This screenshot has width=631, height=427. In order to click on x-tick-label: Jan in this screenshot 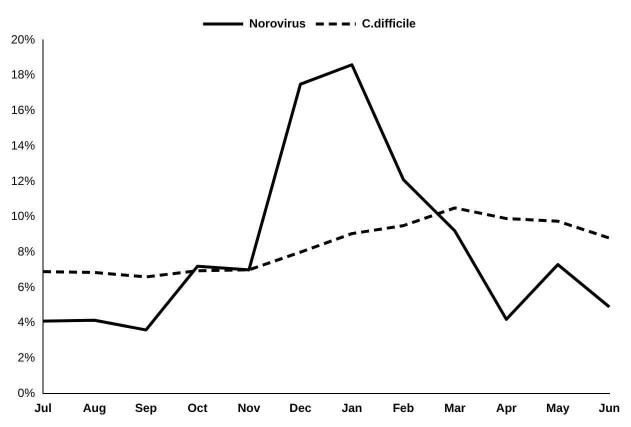, I will do `click(352, 408)`.